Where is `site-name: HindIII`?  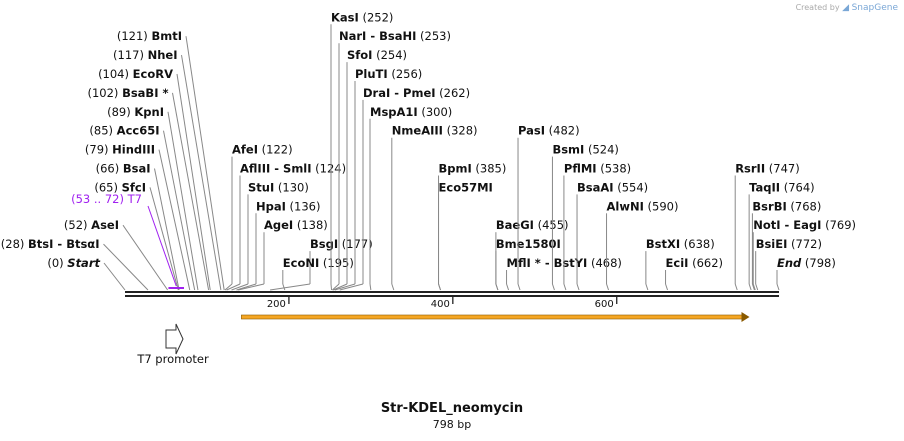
site-name: HindIII is located at coordinates (133, 150).